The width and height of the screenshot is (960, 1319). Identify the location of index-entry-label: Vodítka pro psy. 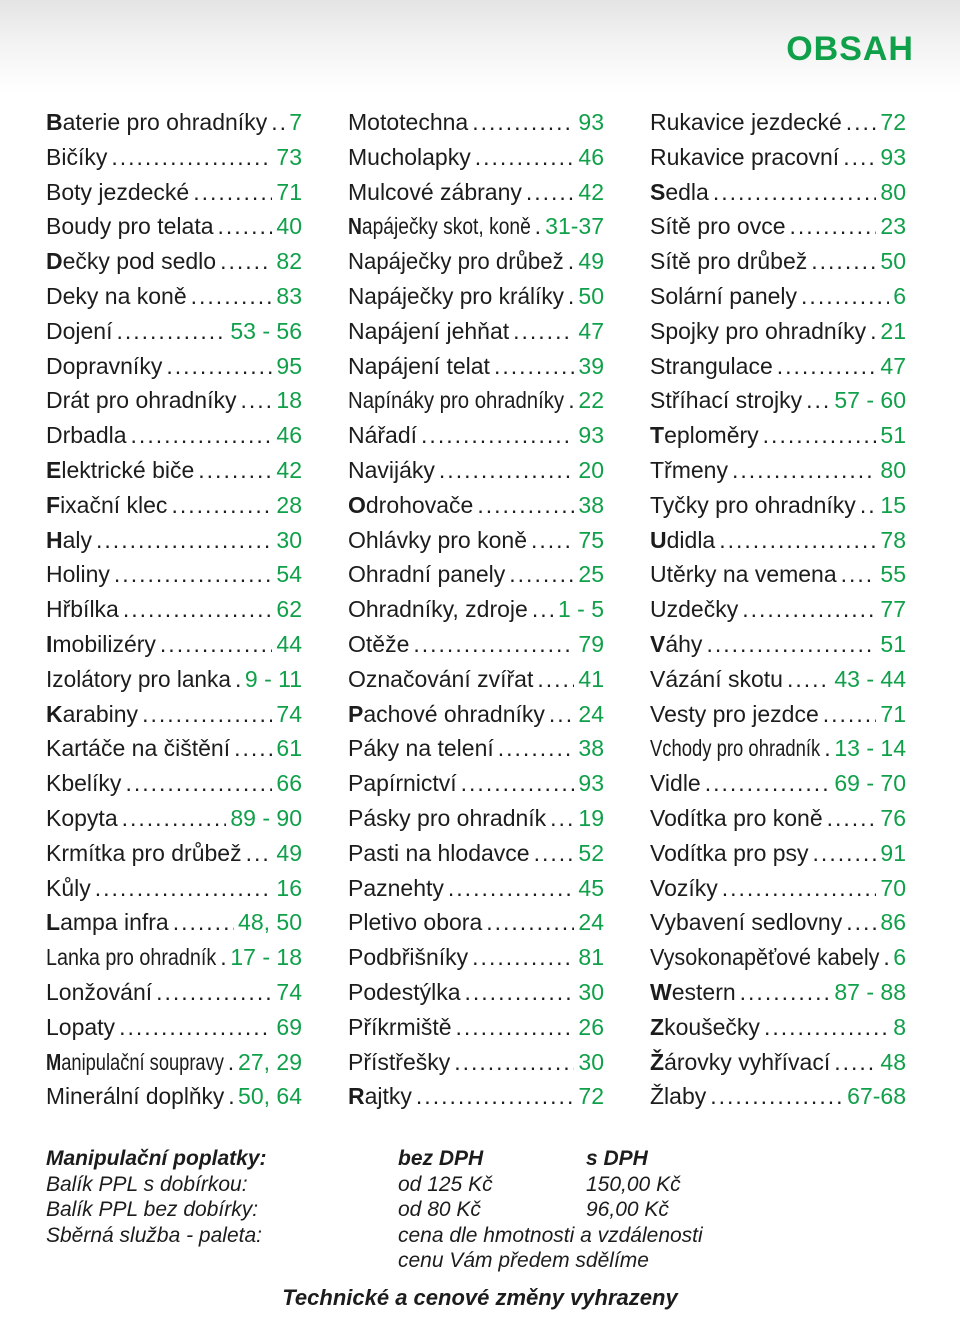
(729, 852).